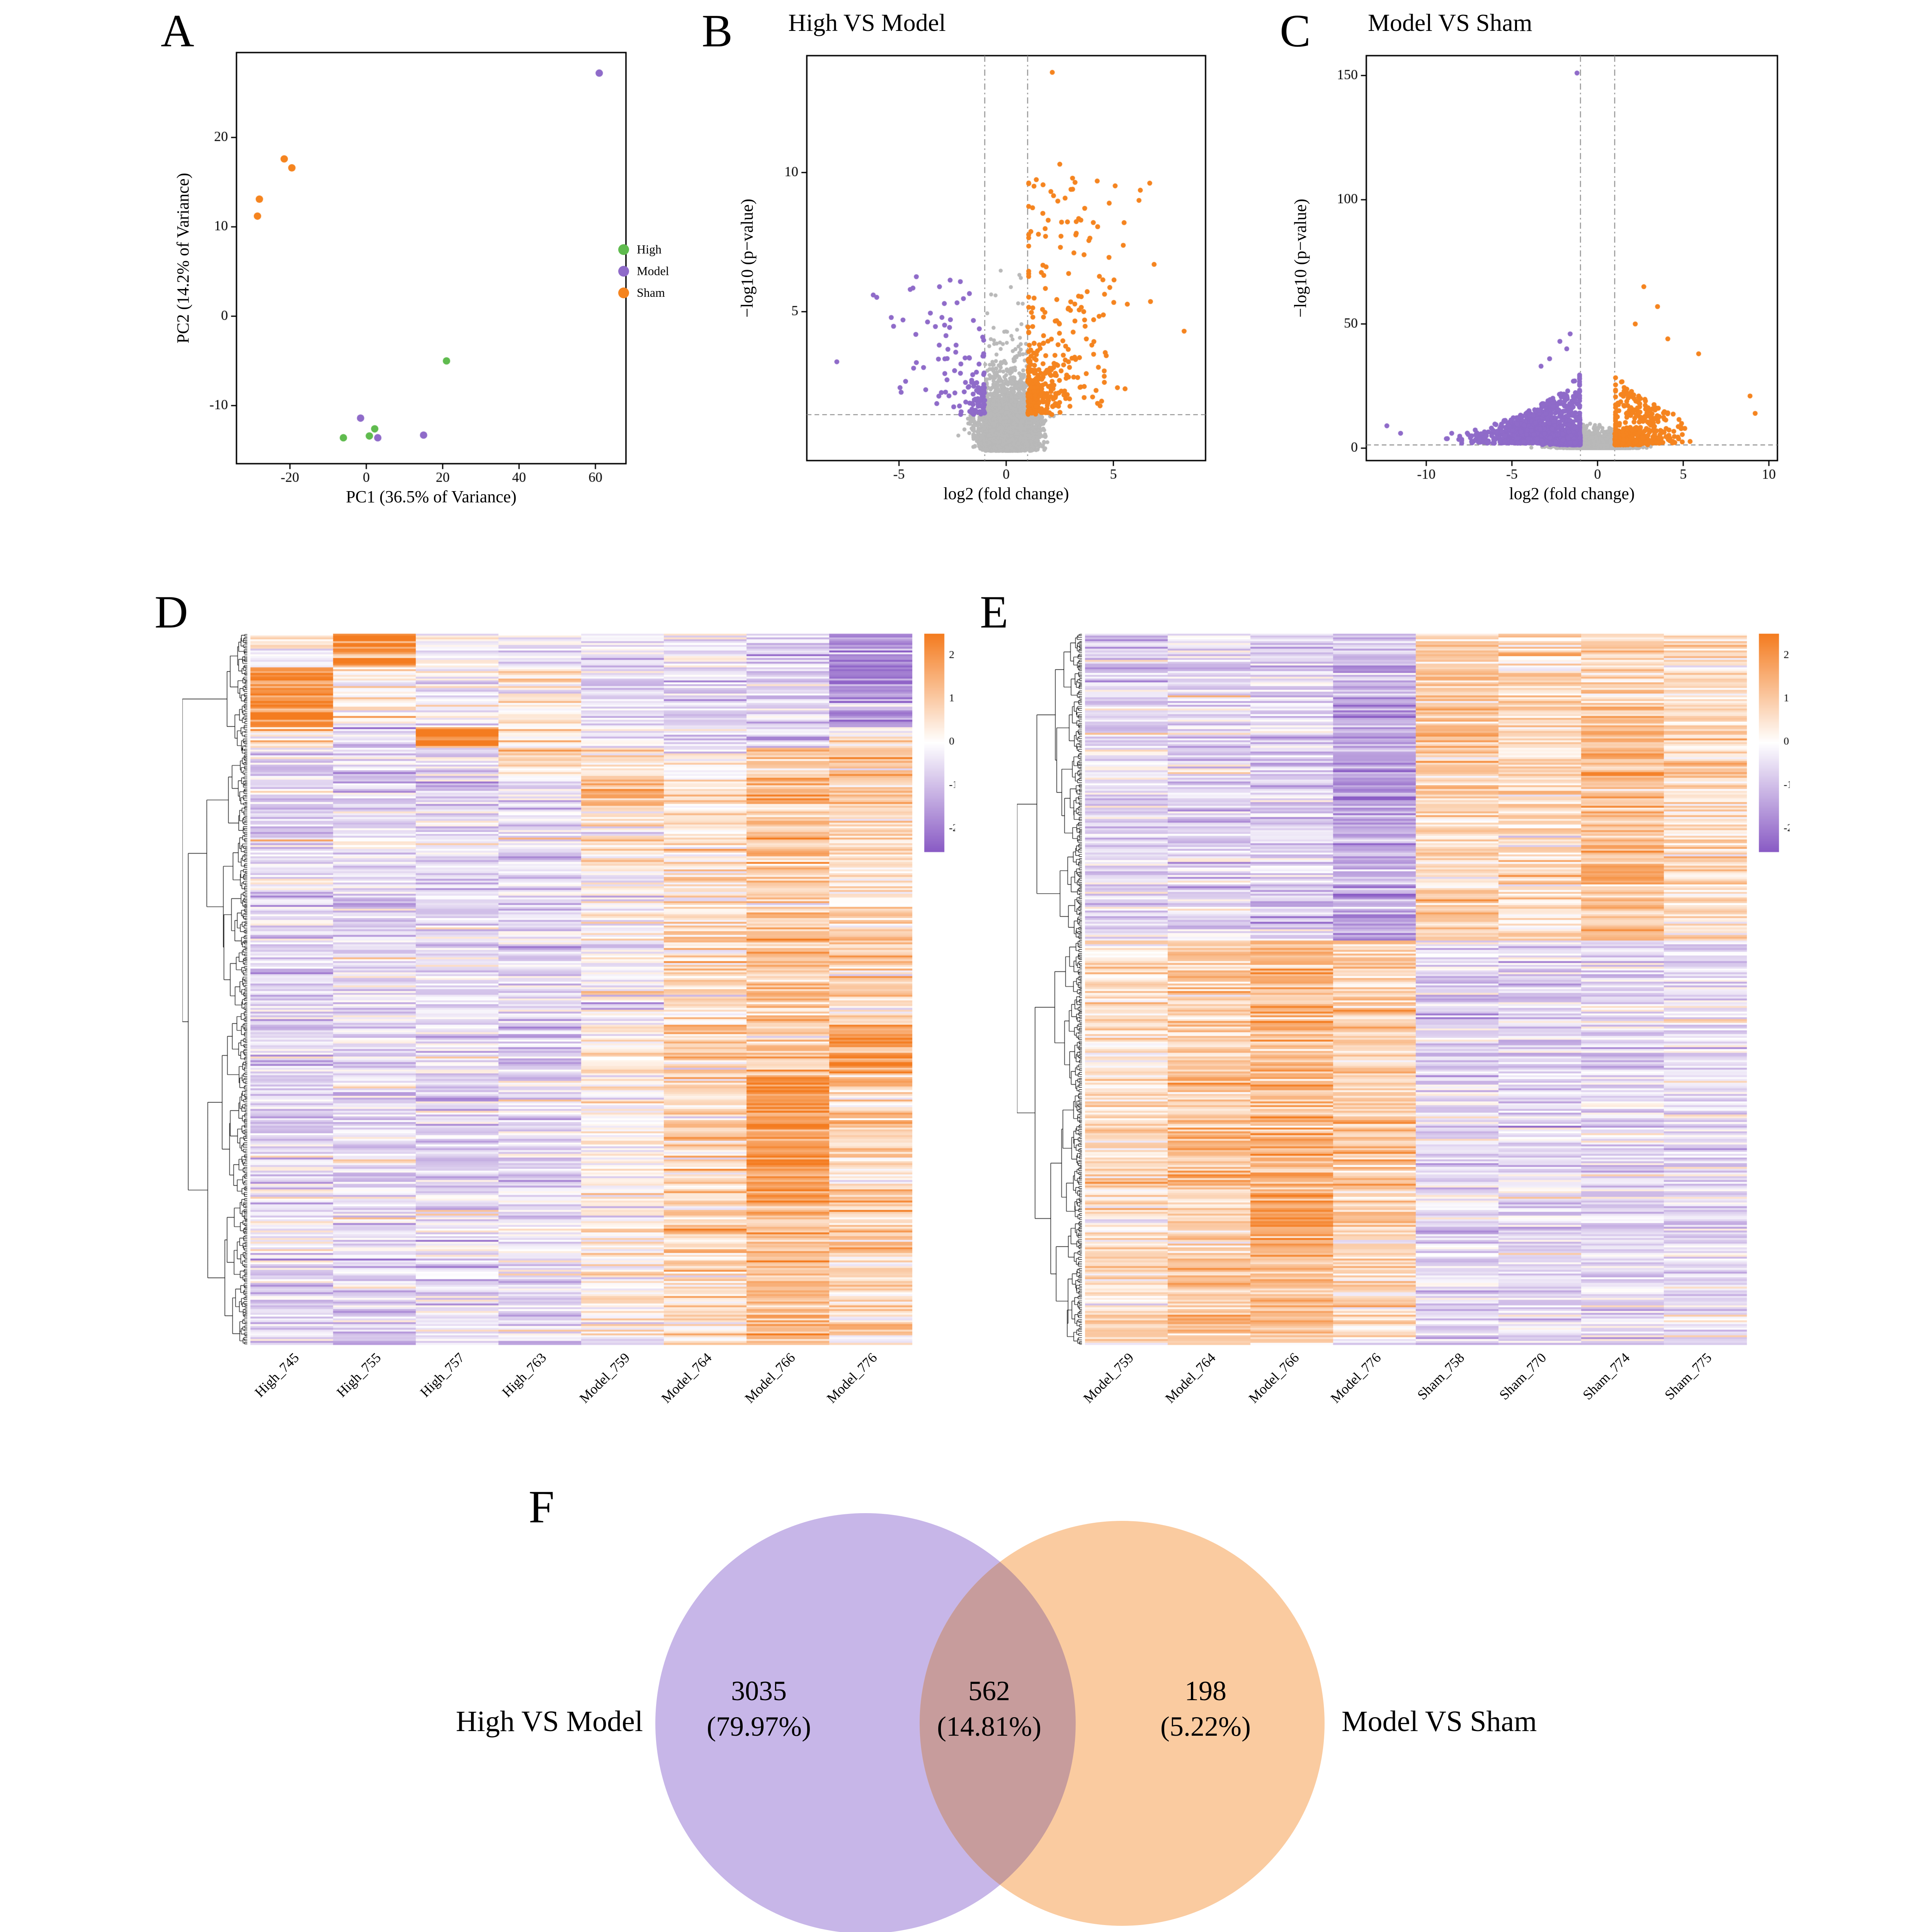  I want to click on legend-item-sham: Sham, so click(643, 292).